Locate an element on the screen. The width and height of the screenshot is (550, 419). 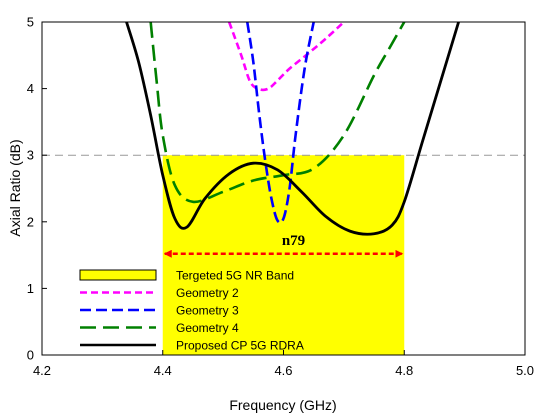
y-tick-label: 1 is located at coordinates (30, 288).